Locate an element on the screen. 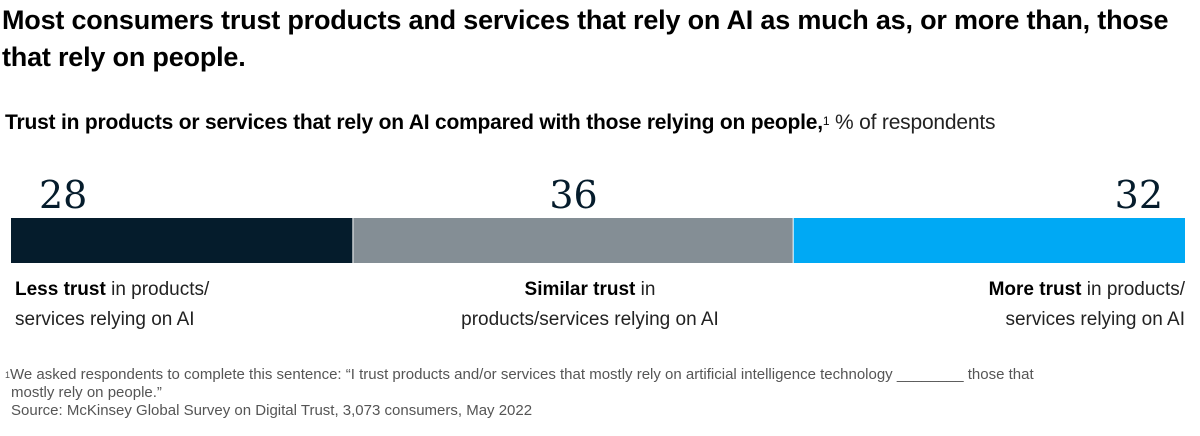 Image resolution: width=1200 pixels, height=436 pixels. segment-label-rest: in is located at coordinates (645, 289).